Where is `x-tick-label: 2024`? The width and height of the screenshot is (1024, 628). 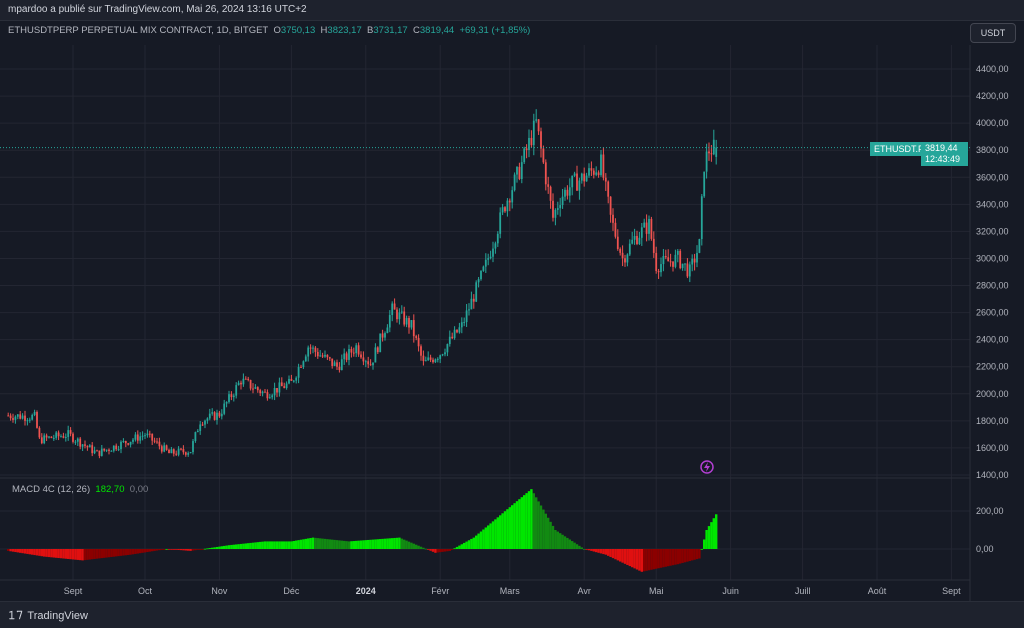 x-tick-label: 2024 is located at coordinates (366, 591).